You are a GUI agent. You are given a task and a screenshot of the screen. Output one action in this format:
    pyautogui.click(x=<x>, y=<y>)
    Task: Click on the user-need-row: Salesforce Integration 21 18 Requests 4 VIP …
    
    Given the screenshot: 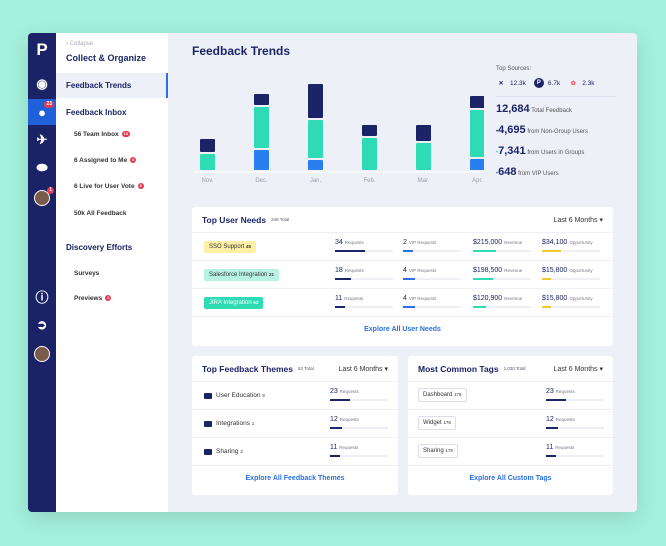 What is the action you would take?
    pyautogui.click(x=402, y=275)
    